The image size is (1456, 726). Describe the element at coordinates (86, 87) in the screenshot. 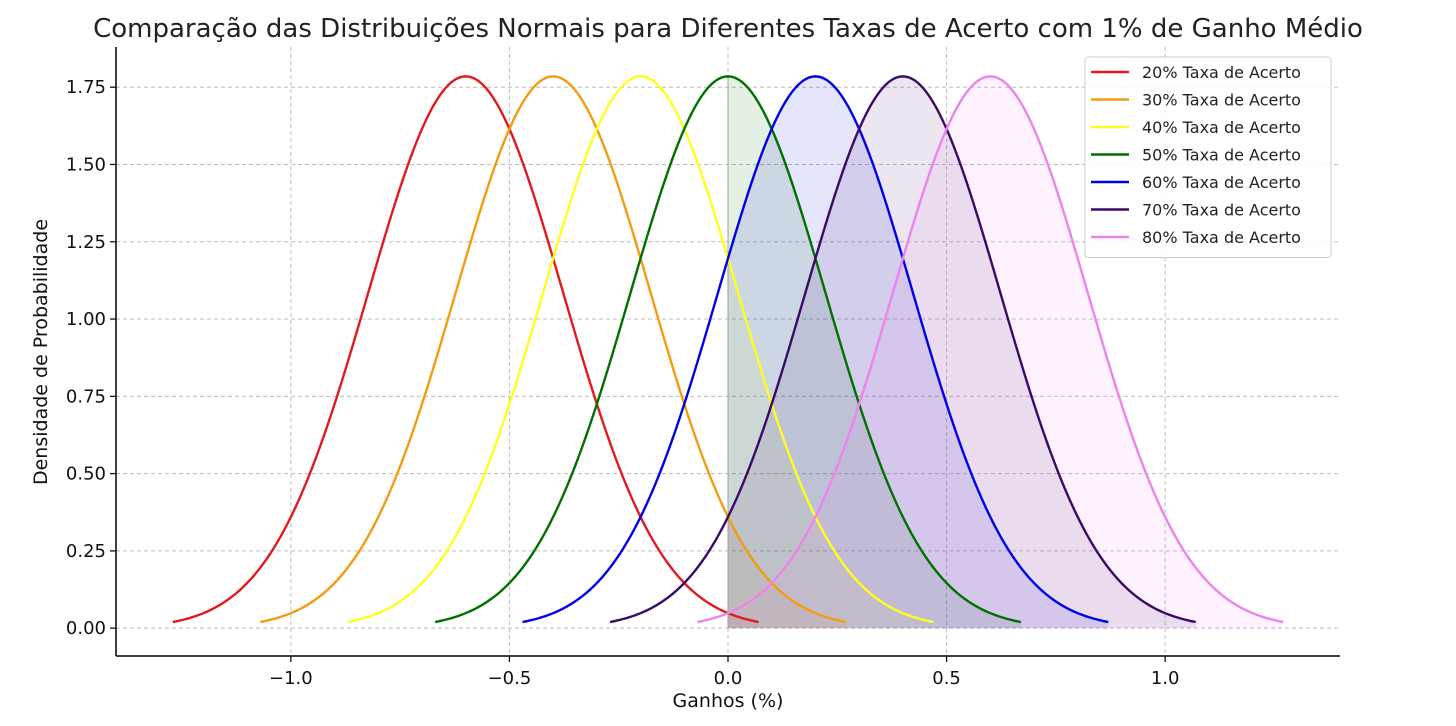

I see `y-tick-label: 1.75` at that location.